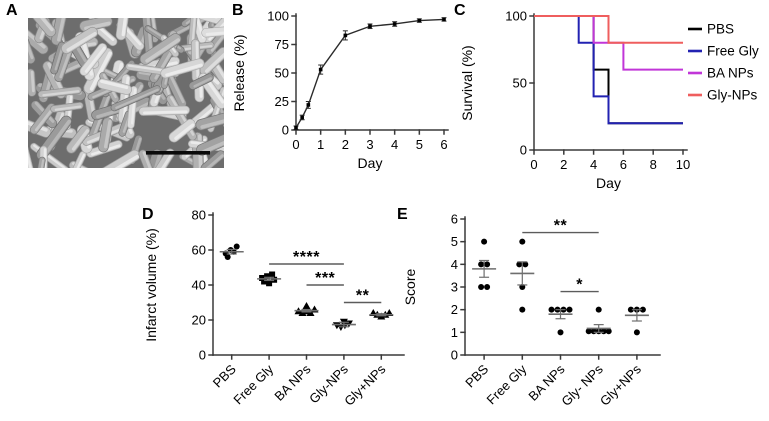 The height and width of the screenshot is (421, 769). Describe the element at coordinates (340, 90) in the screenshot. I see `panel-b-release-chart: 0 25 50 75 100 Release (%) 0 1 2 3 4 5 6 Day` at that location.